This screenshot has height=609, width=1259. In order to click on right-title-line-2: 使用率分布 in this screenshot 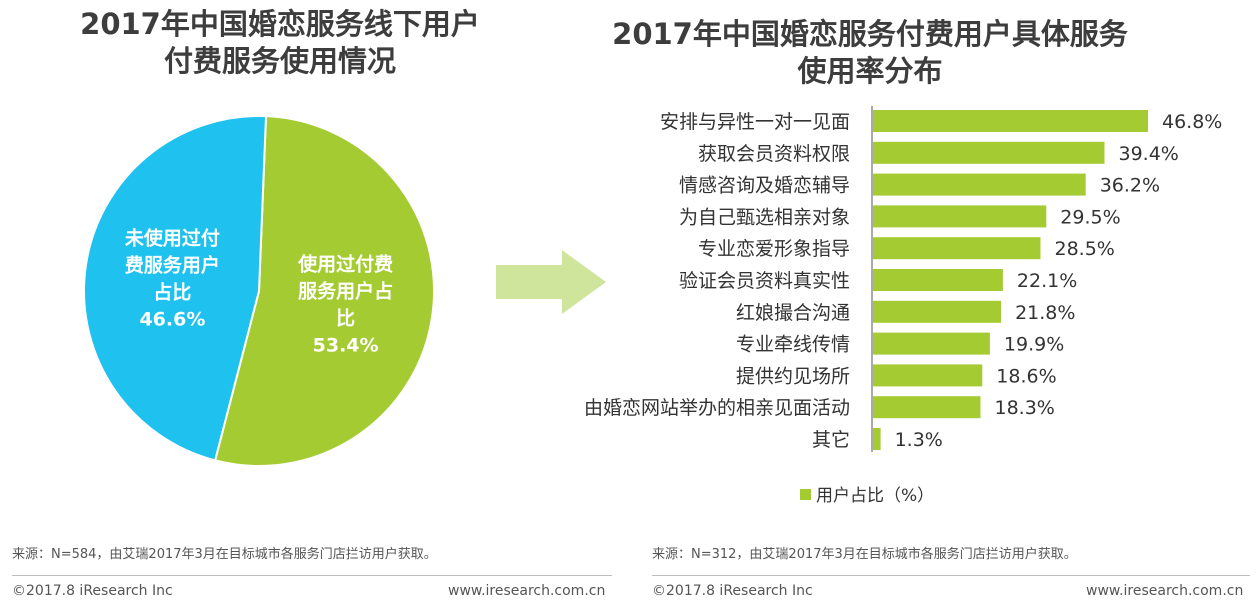, I will do `click(870, 71)`.